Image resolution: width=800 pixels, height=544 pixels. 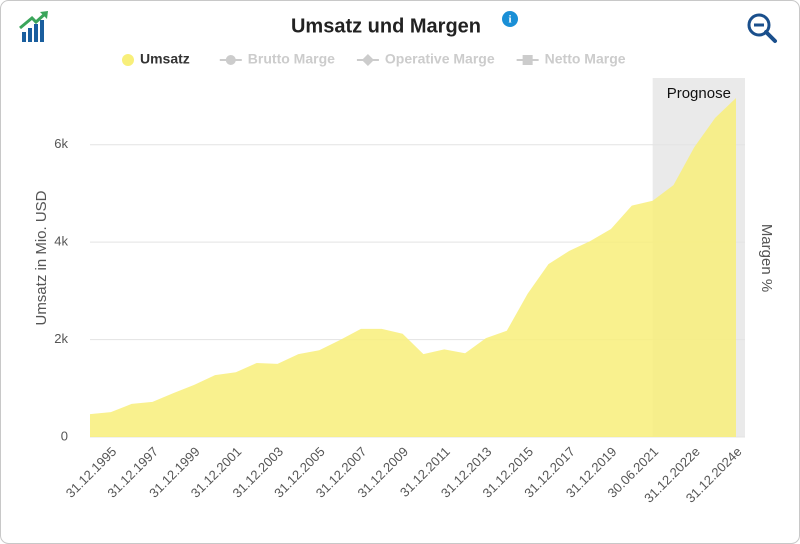 I want to click on chart-icon, so click(x=33, y=26).